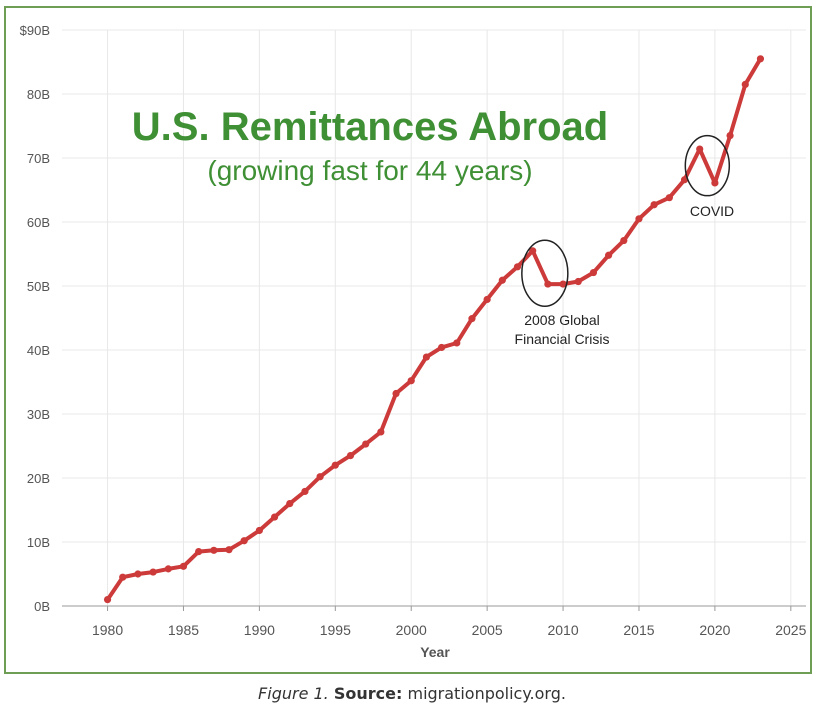  I want to click on x-tick-label: 1990, so click(259, 630).